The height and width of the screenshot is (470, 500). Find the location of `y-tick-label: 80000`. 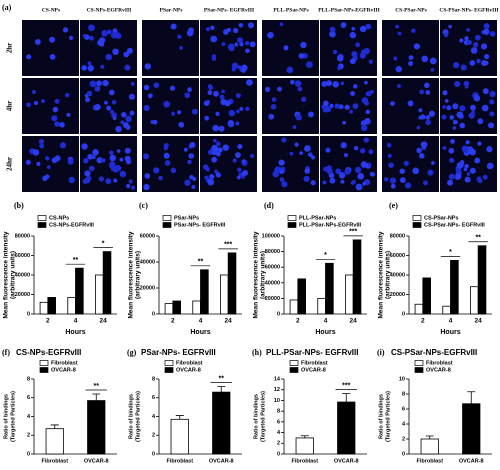

y-tick-label: 80000 is located at coordinates (397, 236).